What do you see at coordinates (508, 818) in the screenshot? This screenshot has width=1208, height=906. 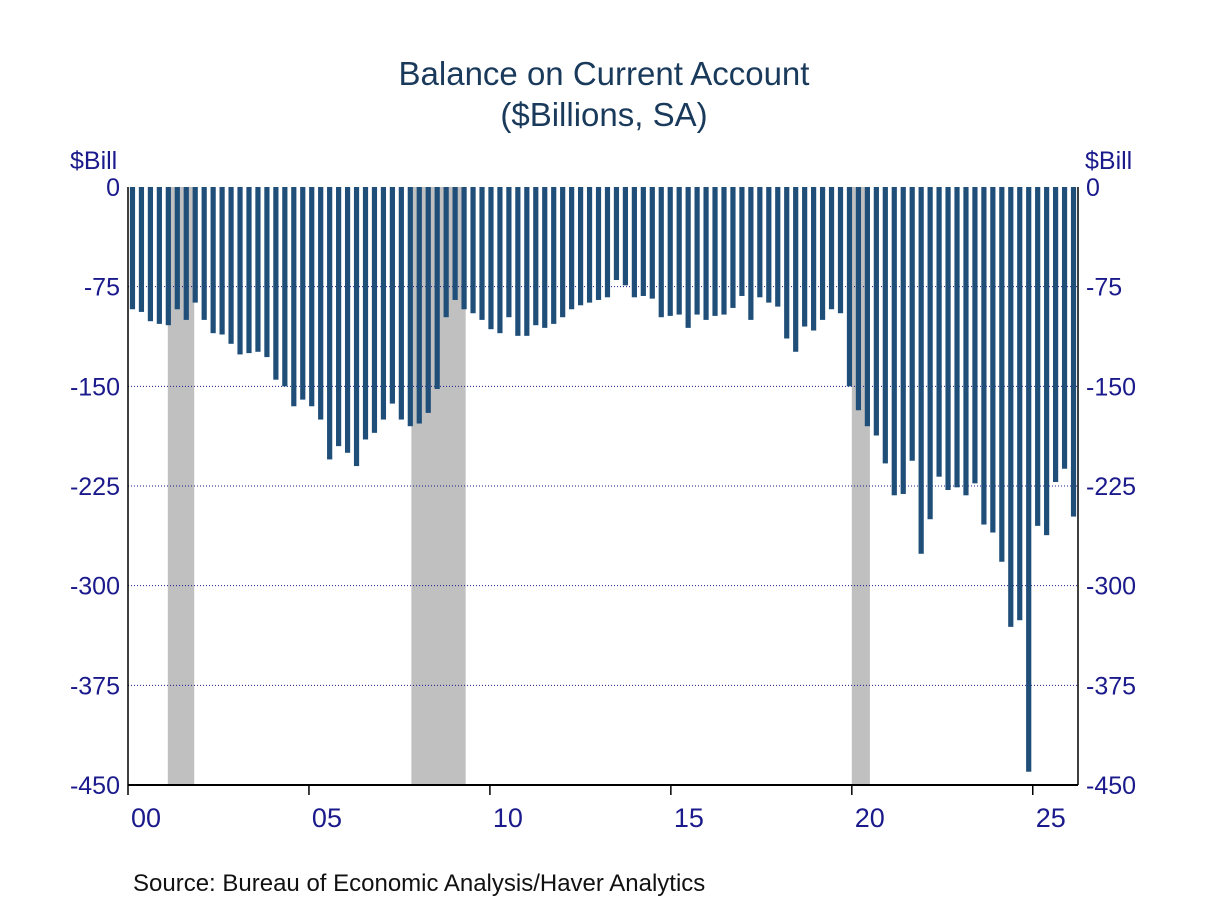 I see `x-tick-label: 10` at bounding box center [508, 818].